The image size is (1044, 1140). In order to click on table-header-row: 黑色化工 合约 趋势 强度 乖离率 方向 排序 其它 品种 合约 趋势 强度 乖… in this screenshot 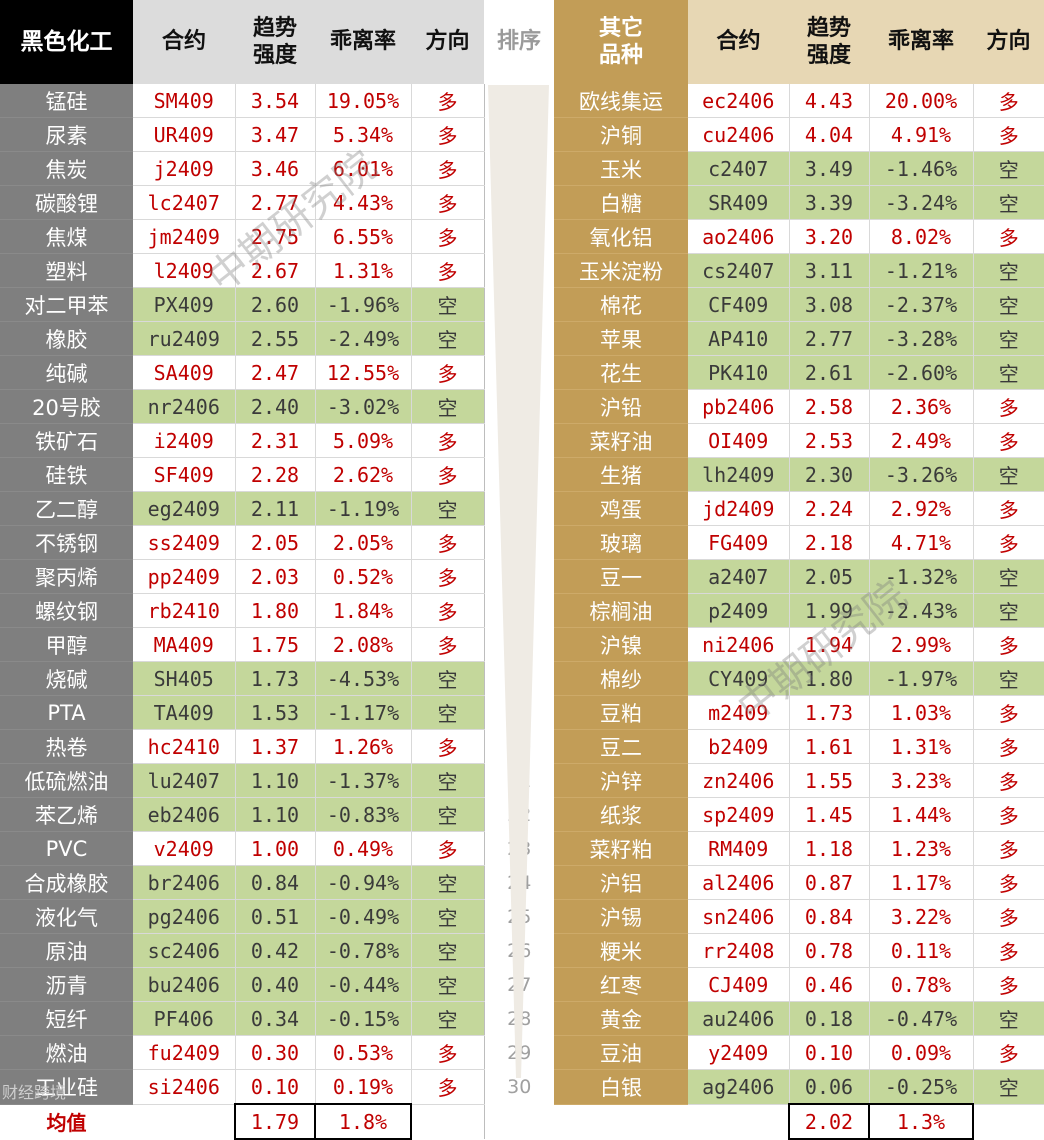, I will do `click(522, 42)`.